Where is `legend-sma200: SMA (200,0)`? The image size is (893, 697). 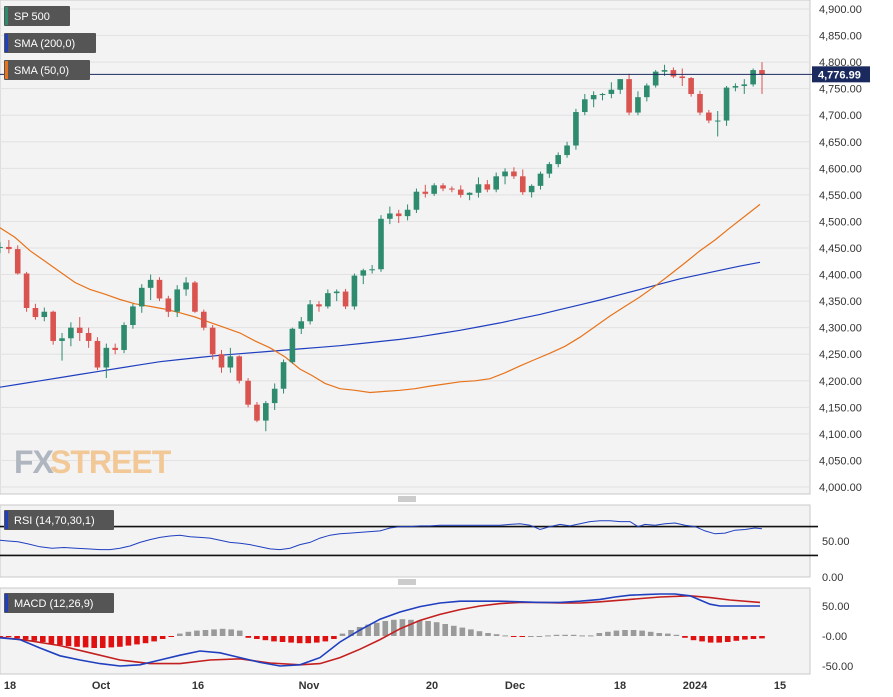
legend-sma200: SMA (200,0) is located at coordinates (50, 43).